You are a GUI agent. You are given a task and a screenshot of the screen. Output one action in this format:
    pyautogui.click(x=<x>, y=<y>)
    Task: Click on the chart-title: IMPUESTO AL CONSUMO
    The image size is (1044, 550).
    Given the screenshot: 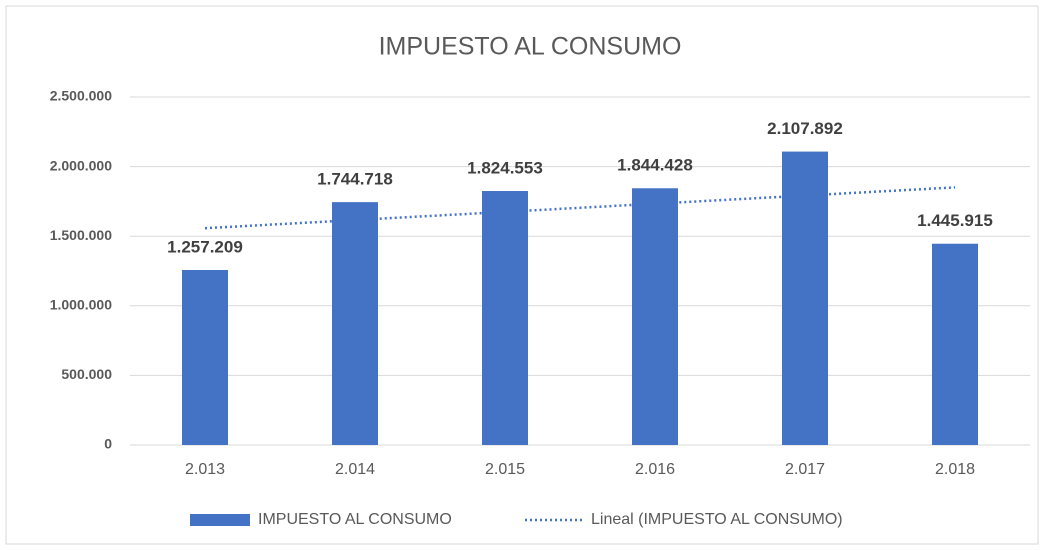 What is the action you would take?
    pyautogui.click(x=530, y=47)
    